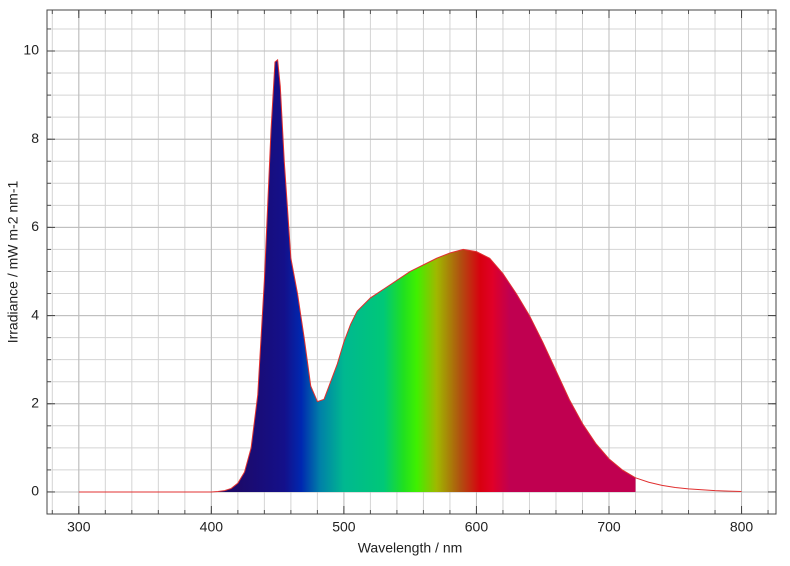  Describe the element at coordinates (742, 527) in the screenshot. I see `x-tick-label: 800` at that location.